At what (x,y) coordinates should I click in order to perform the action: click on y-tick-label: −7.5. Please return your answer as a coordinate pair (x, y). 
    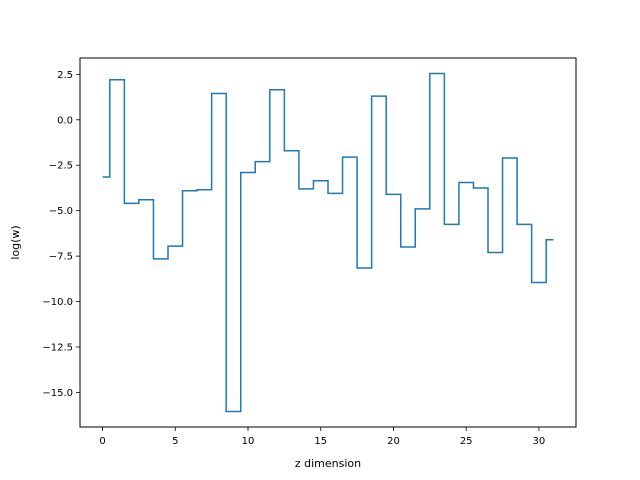
    Looking at the image, I should click on (61, 257).